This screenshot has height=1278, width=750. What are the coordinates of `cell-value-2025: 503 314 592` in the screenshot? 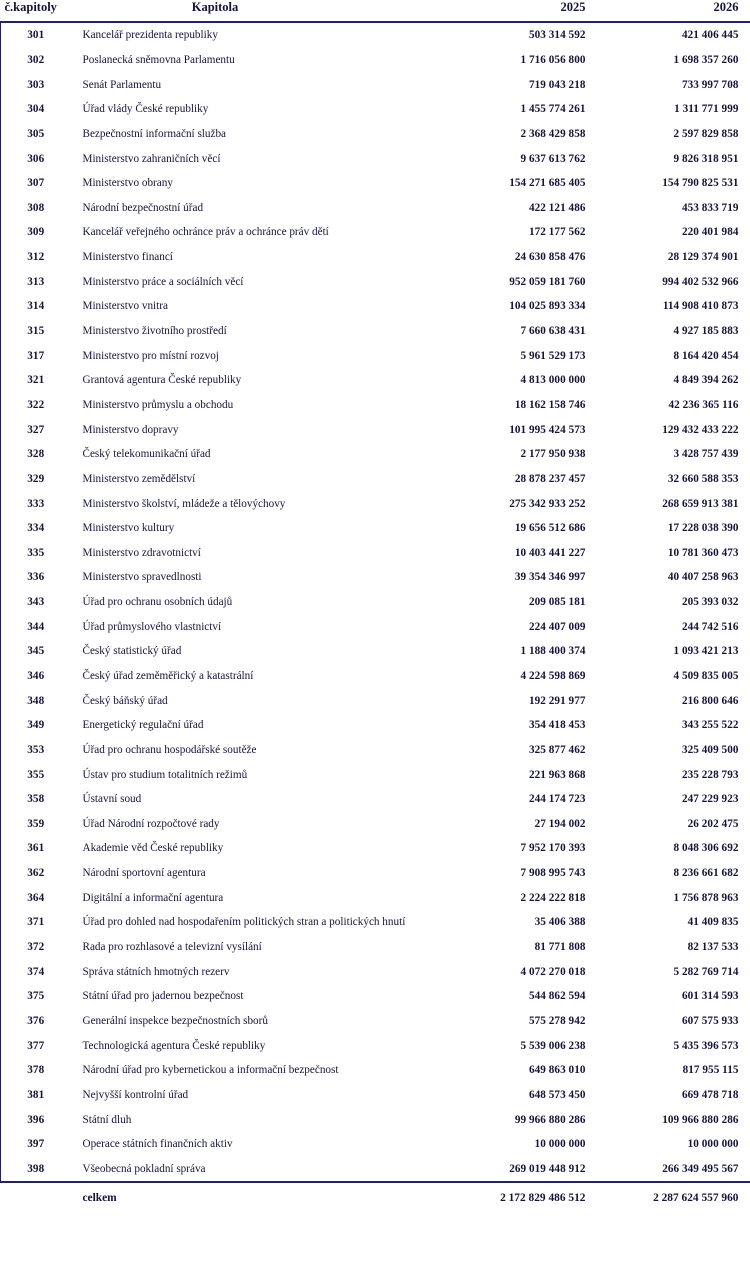 It's located at (557, 35).